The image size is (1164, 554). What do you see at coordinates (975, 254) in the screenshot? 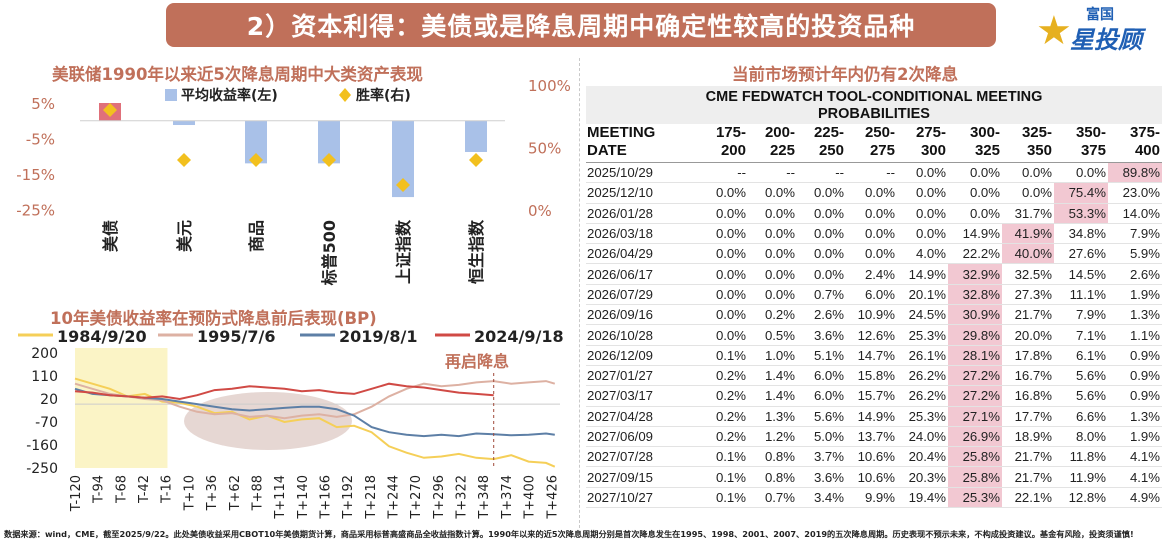
I see `probability-cell: 22.2%` at bounding box center [975, 254].